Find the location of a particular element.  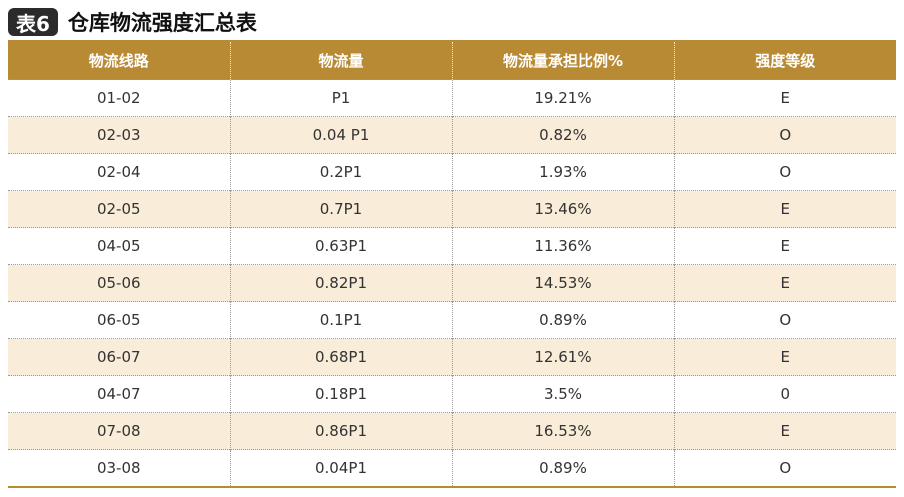

cell-share: 12.61% is located at coordinates (562, 357).